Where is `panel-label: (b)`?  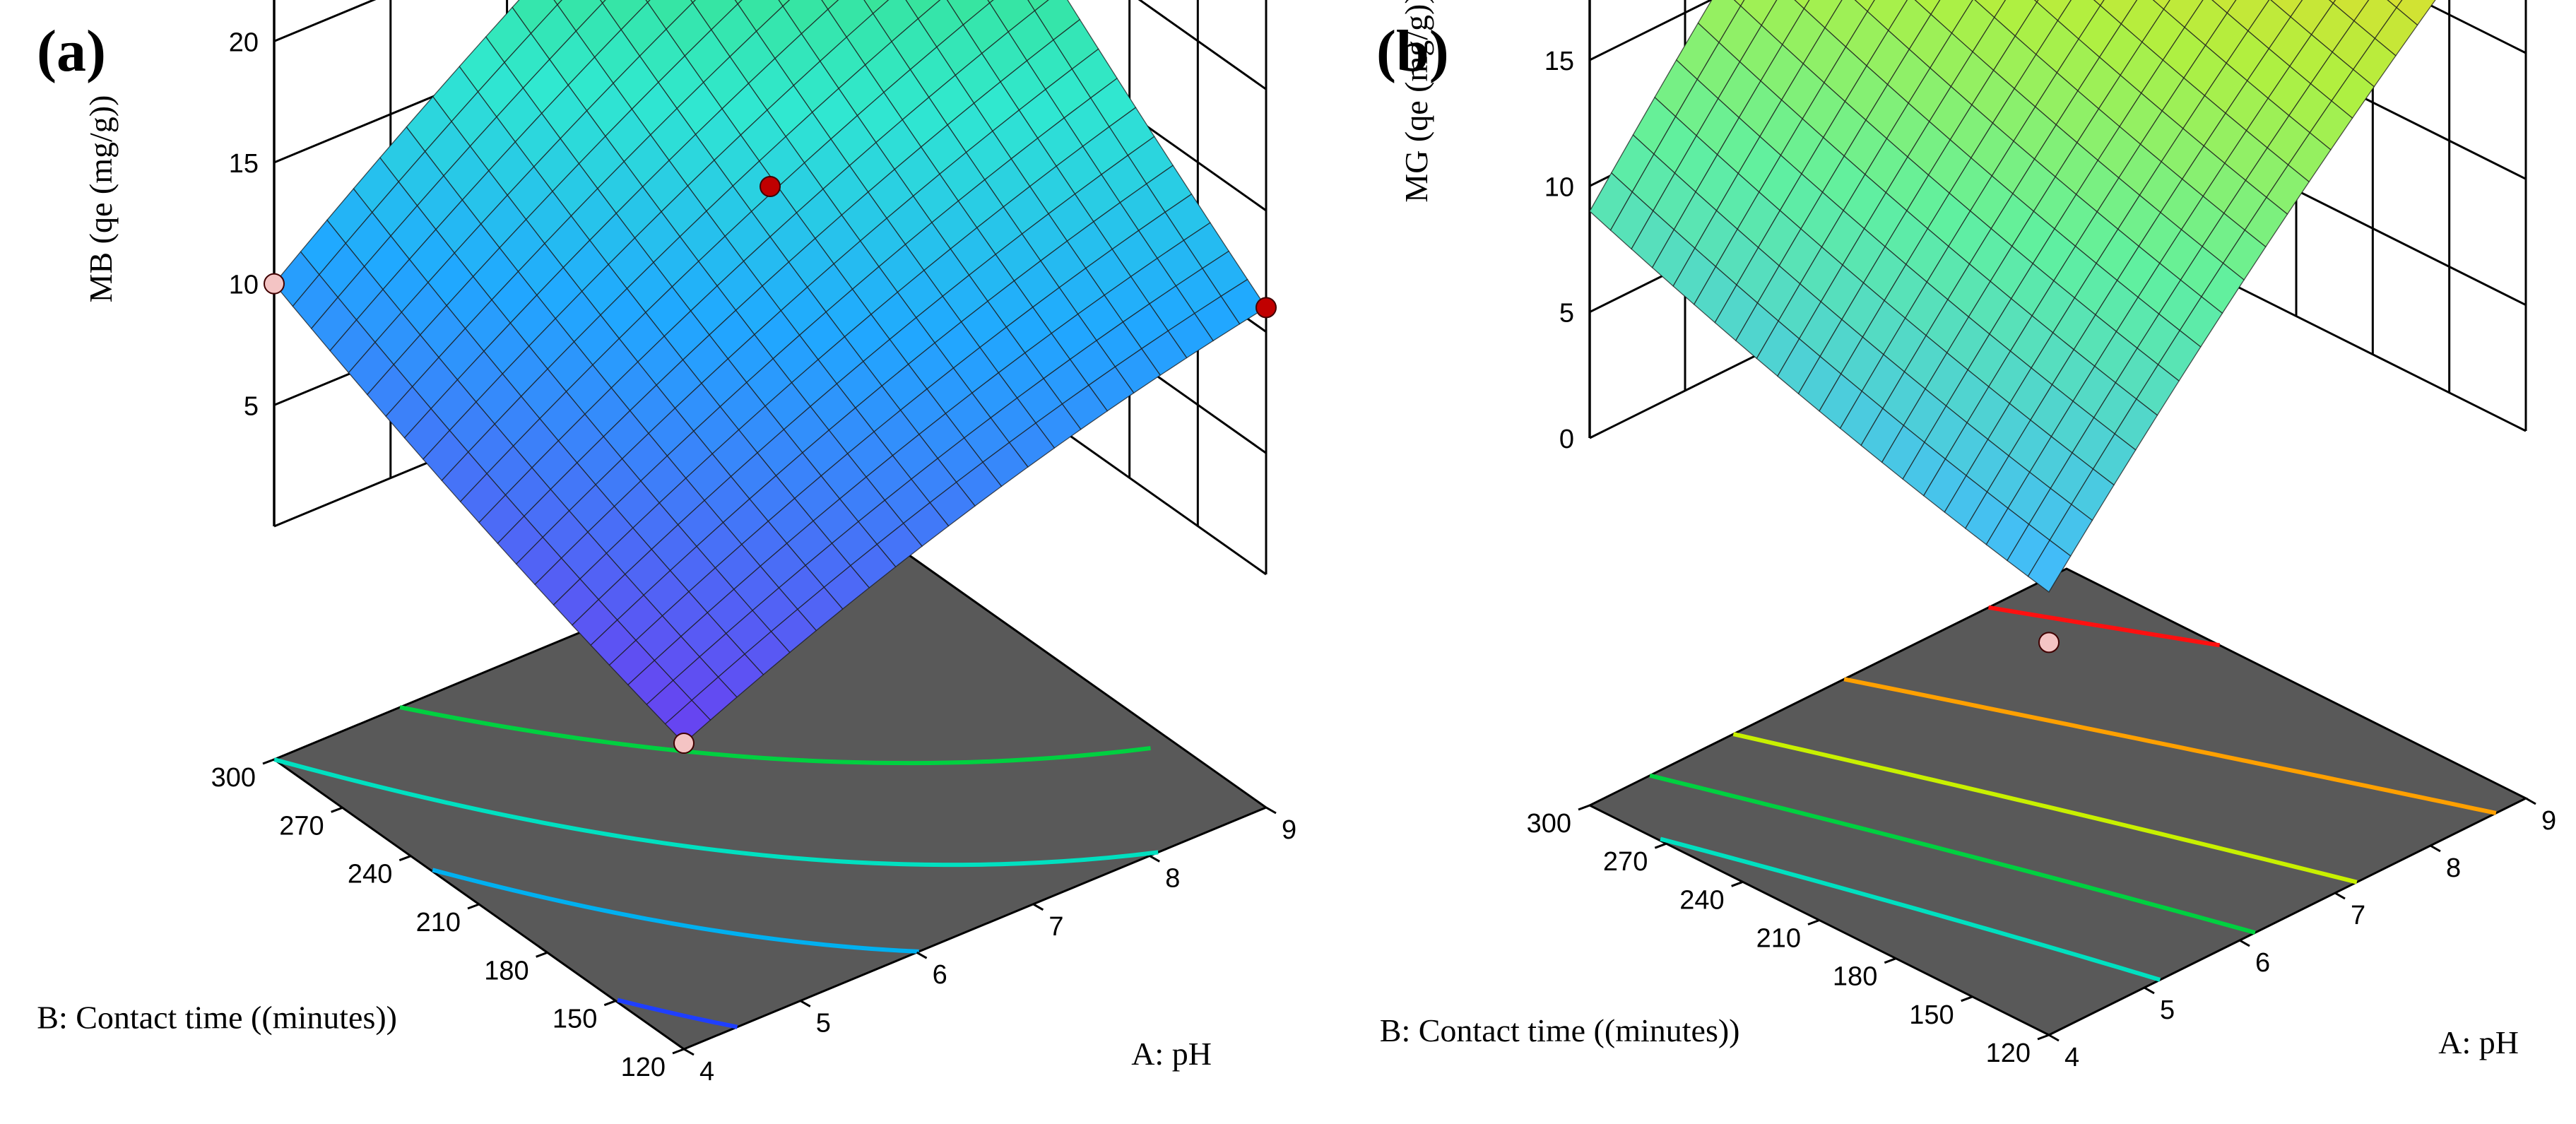
panel-label: (b) is located at coordinates (1412, 51).